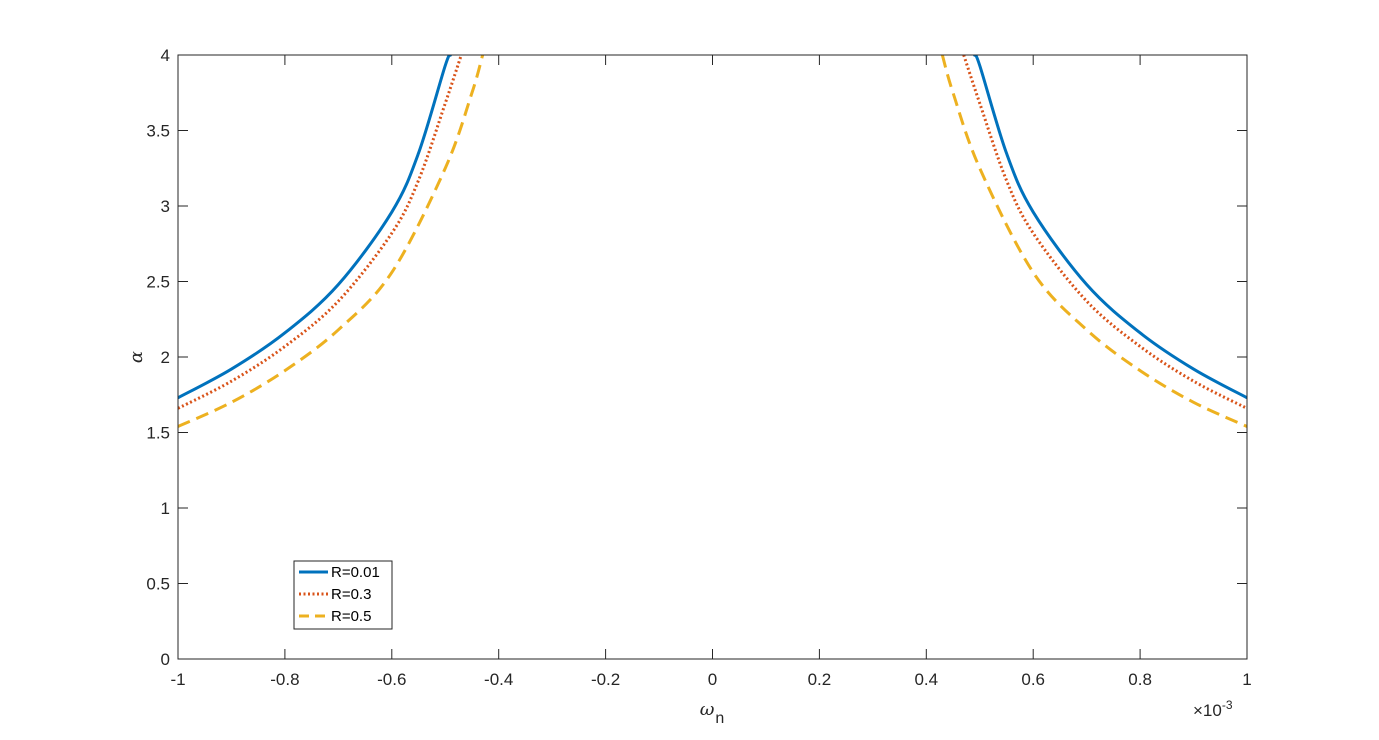  I want to click on x-tick-label: -0.2, so click(605, 679).